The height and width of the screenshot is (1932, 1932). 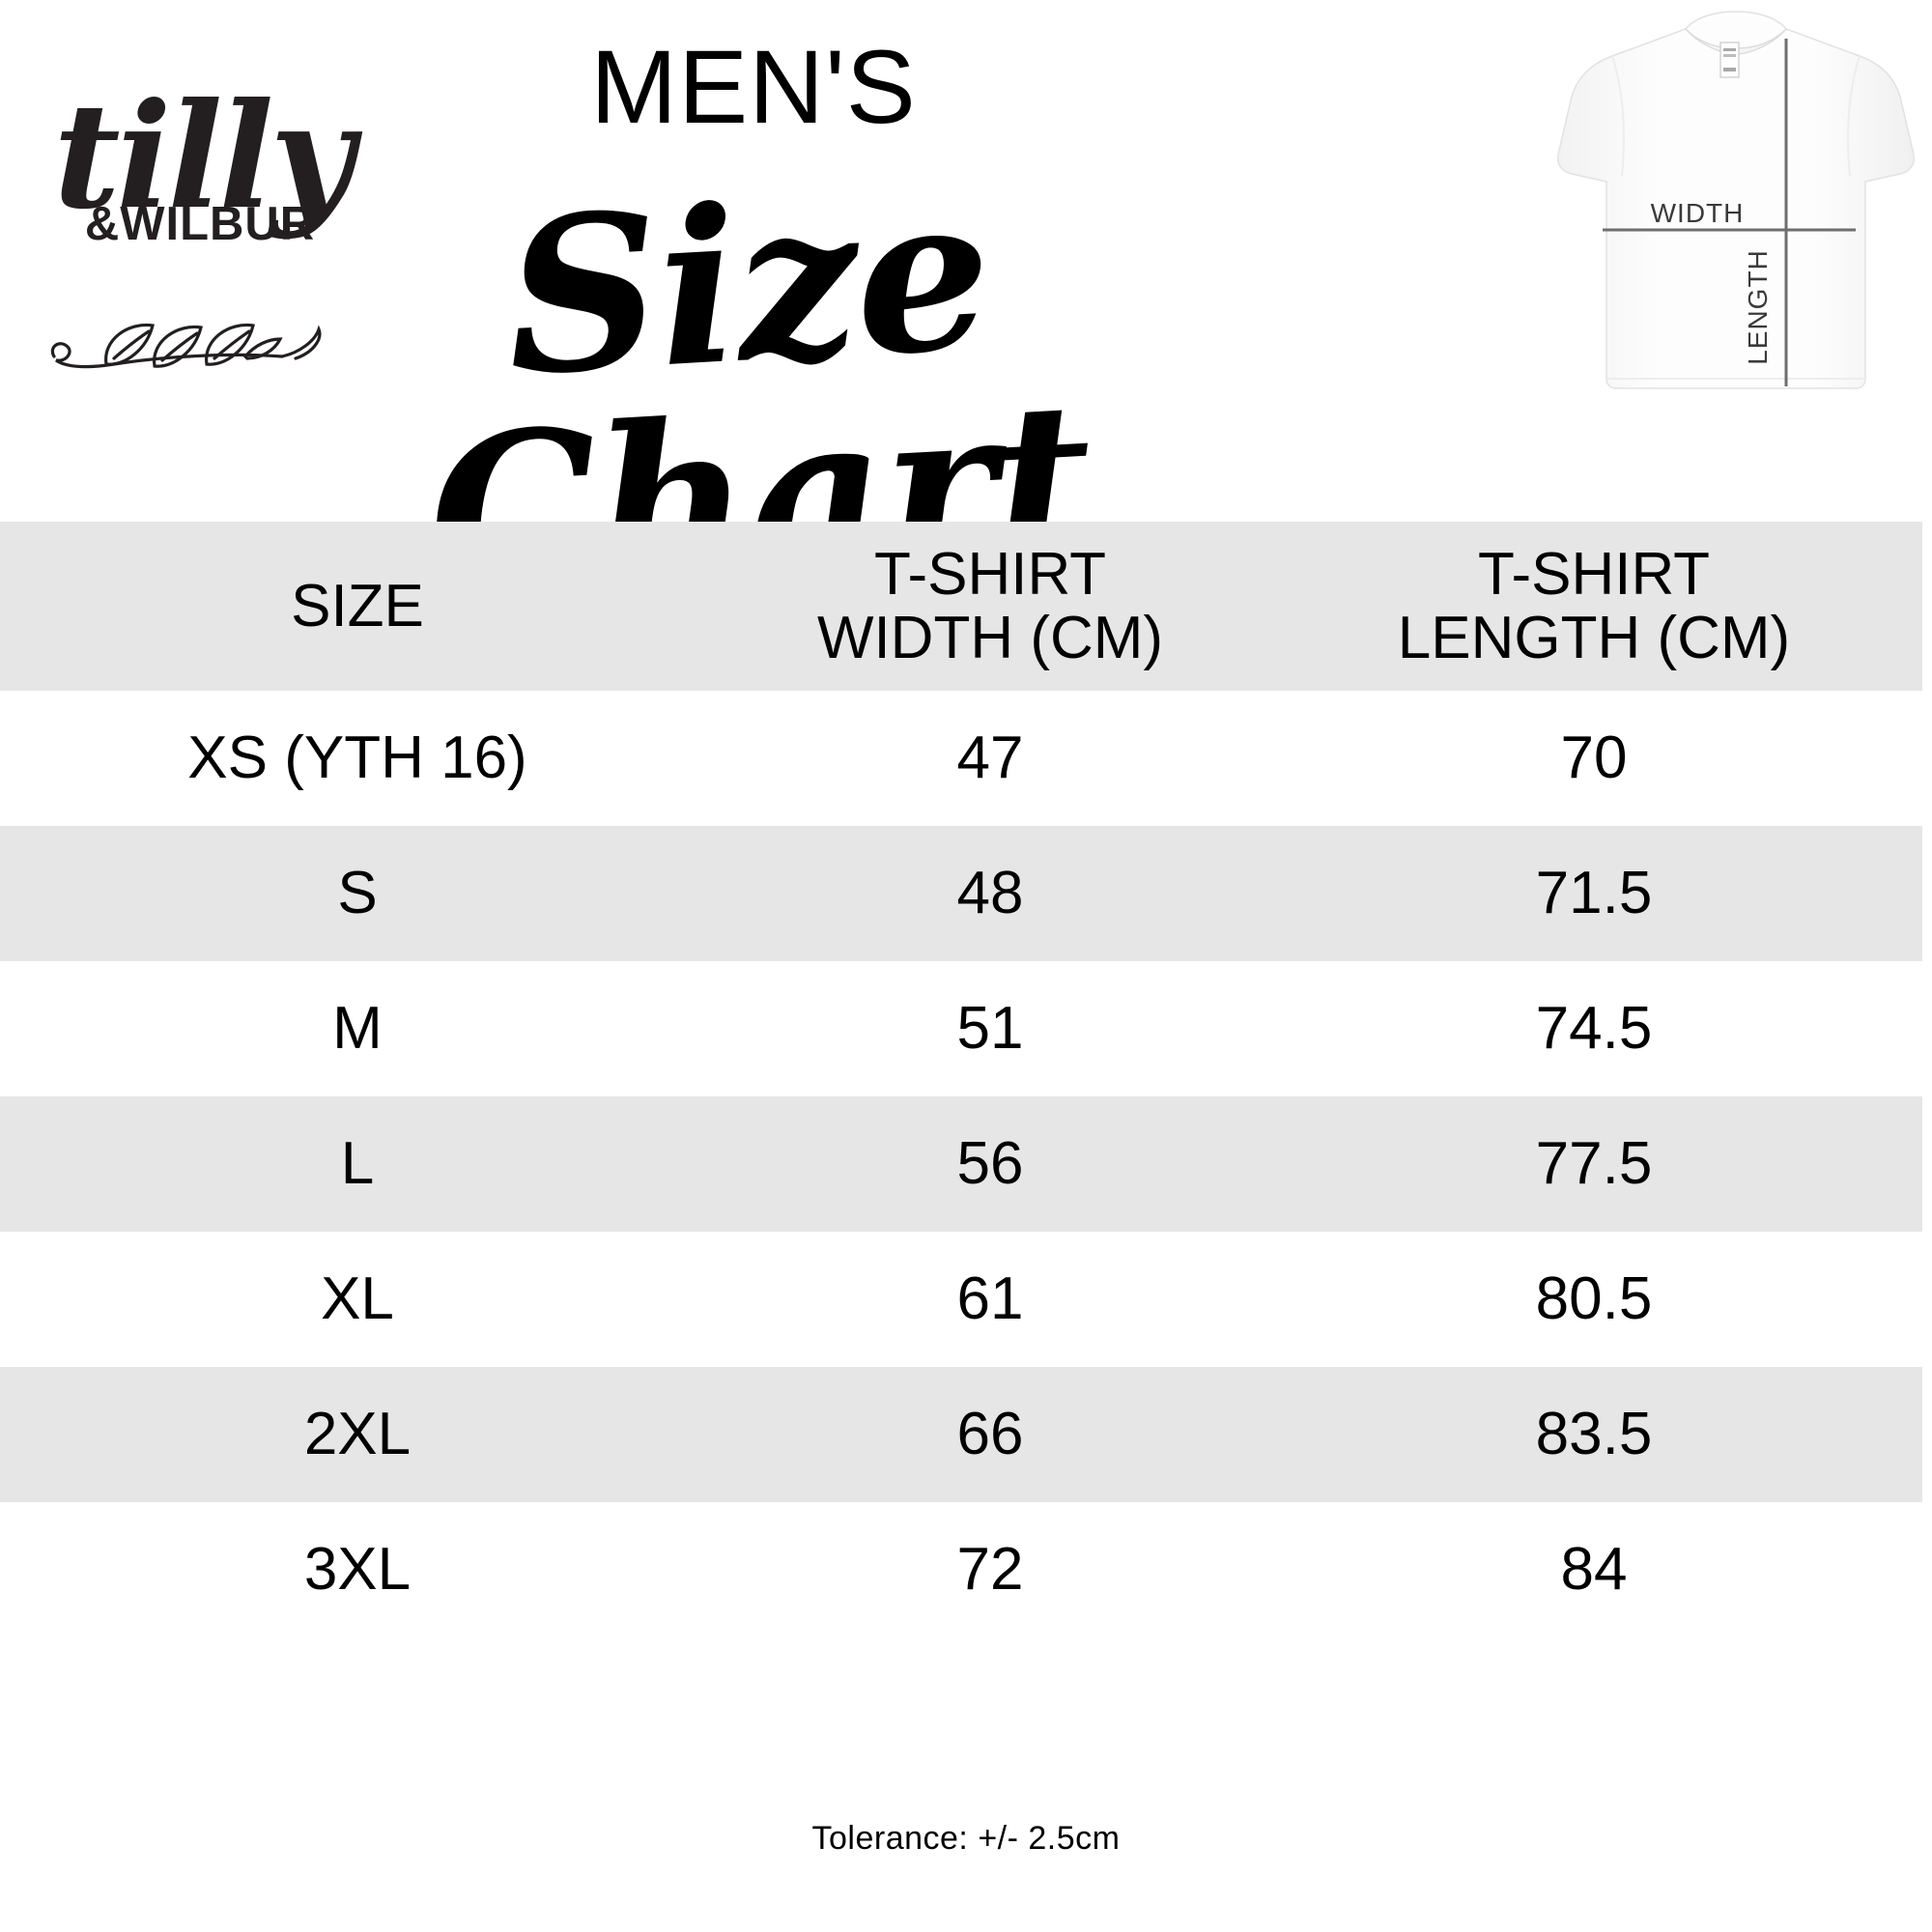 What do you see at coordinates (1594, 1434) in the screenshot?
I see `cell-length: 83.5` at bounding box center [1594, 1434].